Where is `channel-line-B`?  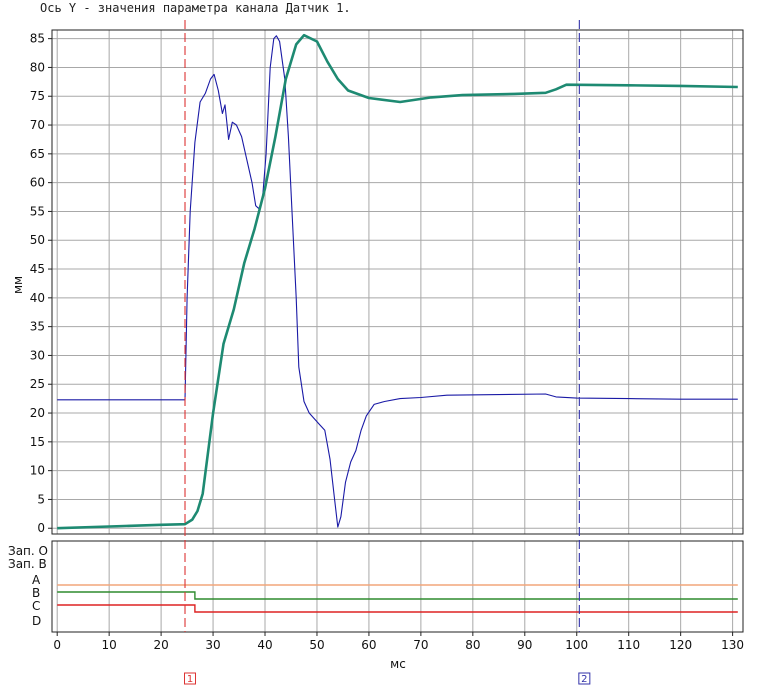 channel-line-B is located at coordinates (397, 595).